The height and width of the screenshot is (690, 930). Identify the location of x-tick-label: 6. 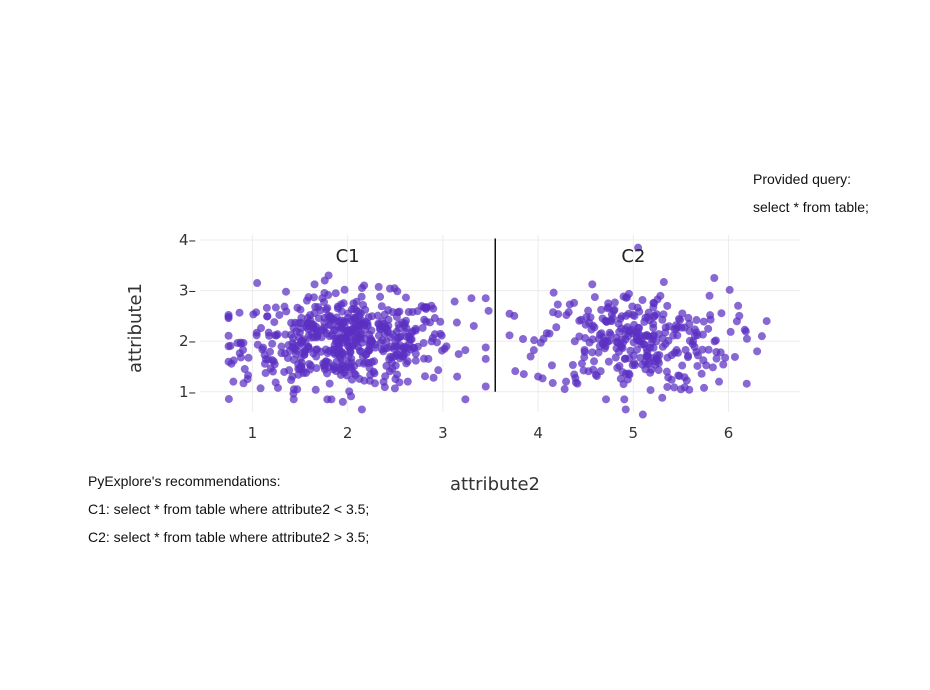
(729, 433).